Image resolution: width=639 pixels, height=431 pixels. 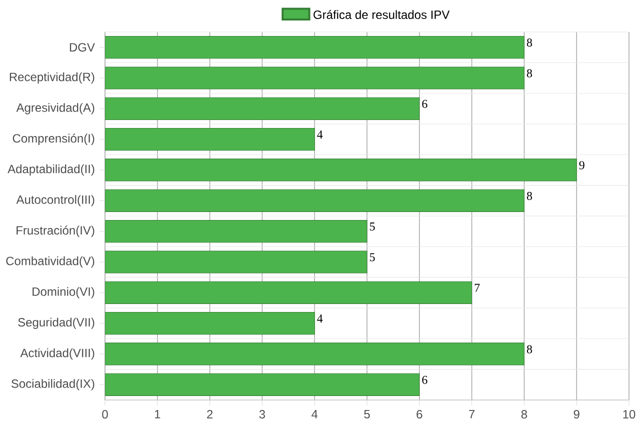 What do you see at coordinates (53, 139) in the screenshot?
I see `y-tick-label: Comprensión(I)` at bounding box center [53, 139].